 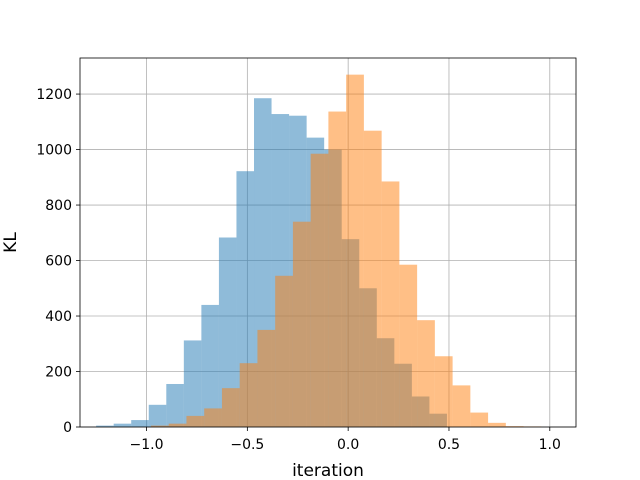 What do you see at coordinates (550, 445) in the screenshot?
I see `x-tick-label: 1.0` at bounding box center [550, 445].